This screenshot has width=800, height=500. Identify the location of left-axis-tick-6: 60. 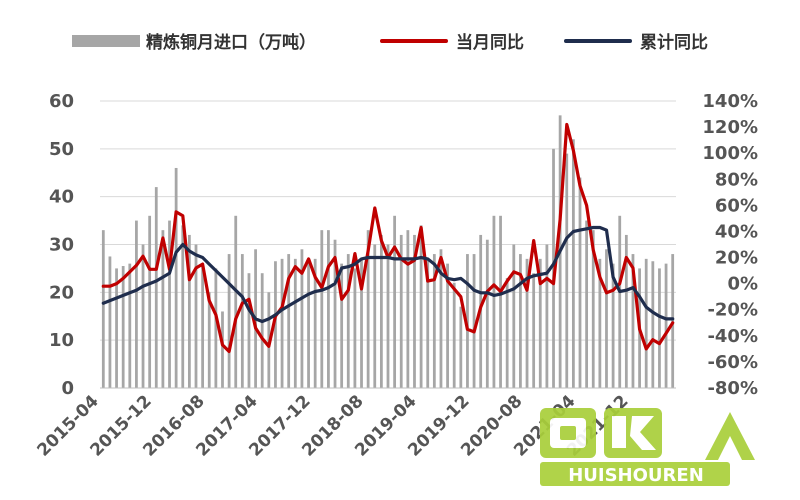
(61, 101).